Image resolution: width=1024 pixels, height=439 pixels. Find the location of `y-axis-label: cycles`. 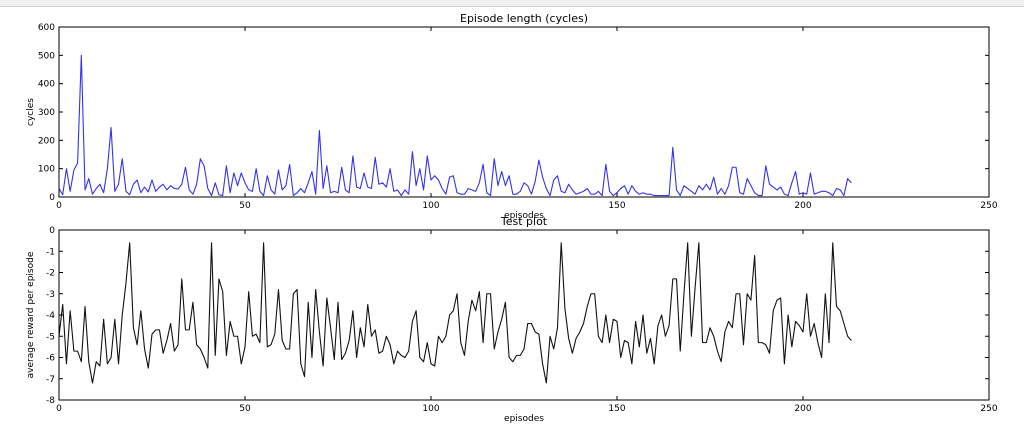

y-axis-label: cycles is located at coordinates (31, 112).